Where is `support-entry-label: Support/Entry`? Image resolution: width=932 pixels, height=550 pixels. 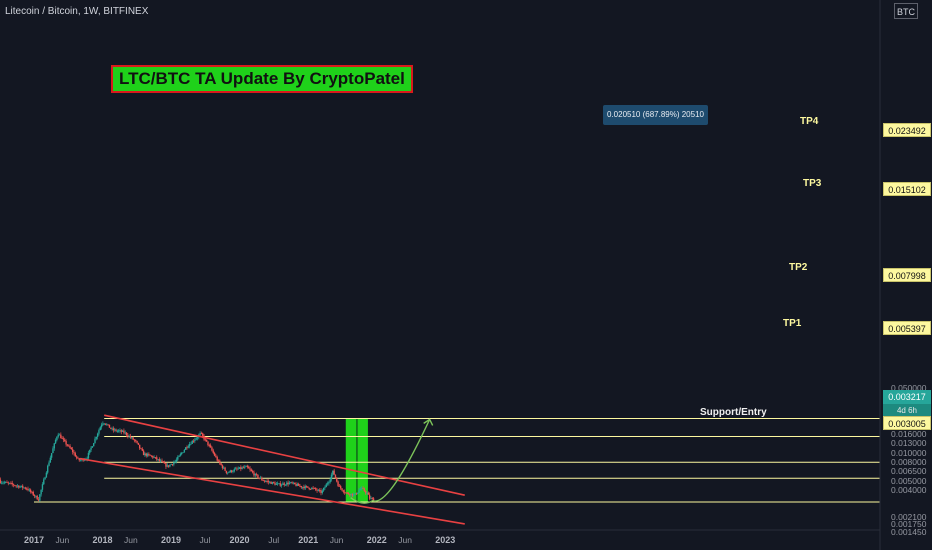
support-entry-label: Support/Entry is located at coordinates (733, 412).